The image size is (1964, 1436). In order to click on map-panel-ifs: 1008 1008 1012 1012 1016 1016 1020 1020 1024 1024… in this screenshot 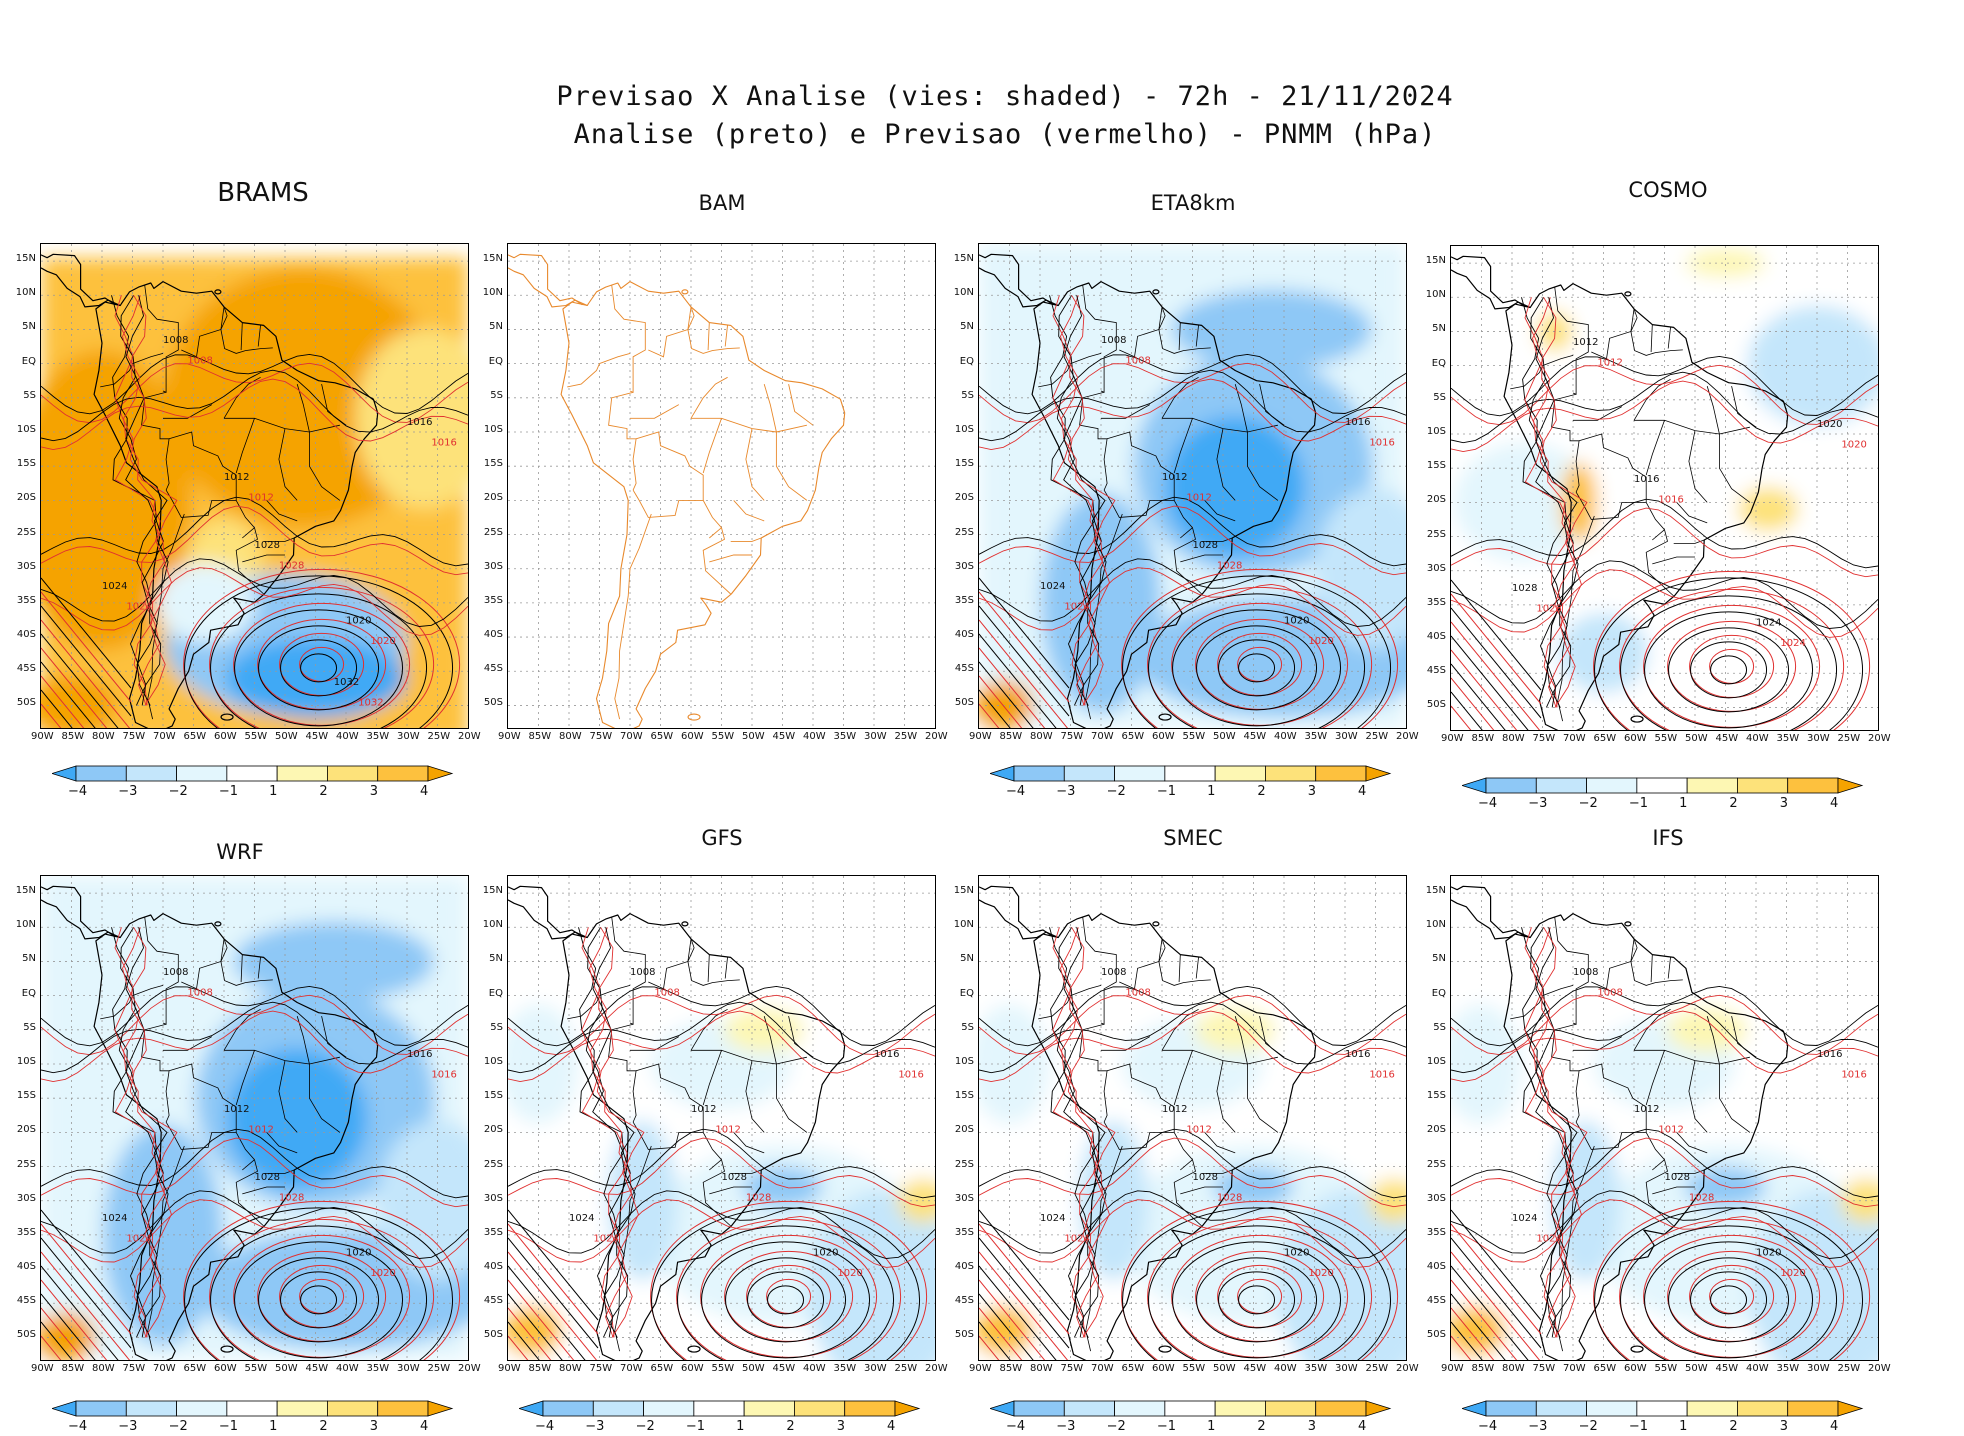, I will do `click(1664, 1118)`.